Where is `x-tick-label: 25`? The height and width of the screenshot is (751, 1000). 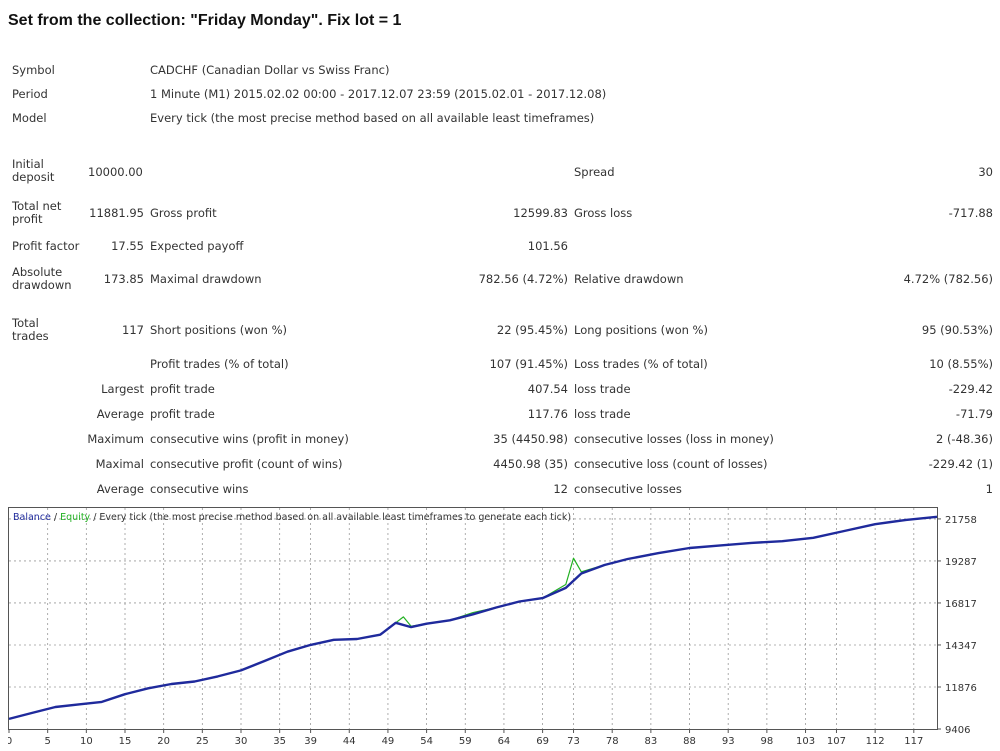 x-tick-label: 25 is located at coordinates (202, 741).